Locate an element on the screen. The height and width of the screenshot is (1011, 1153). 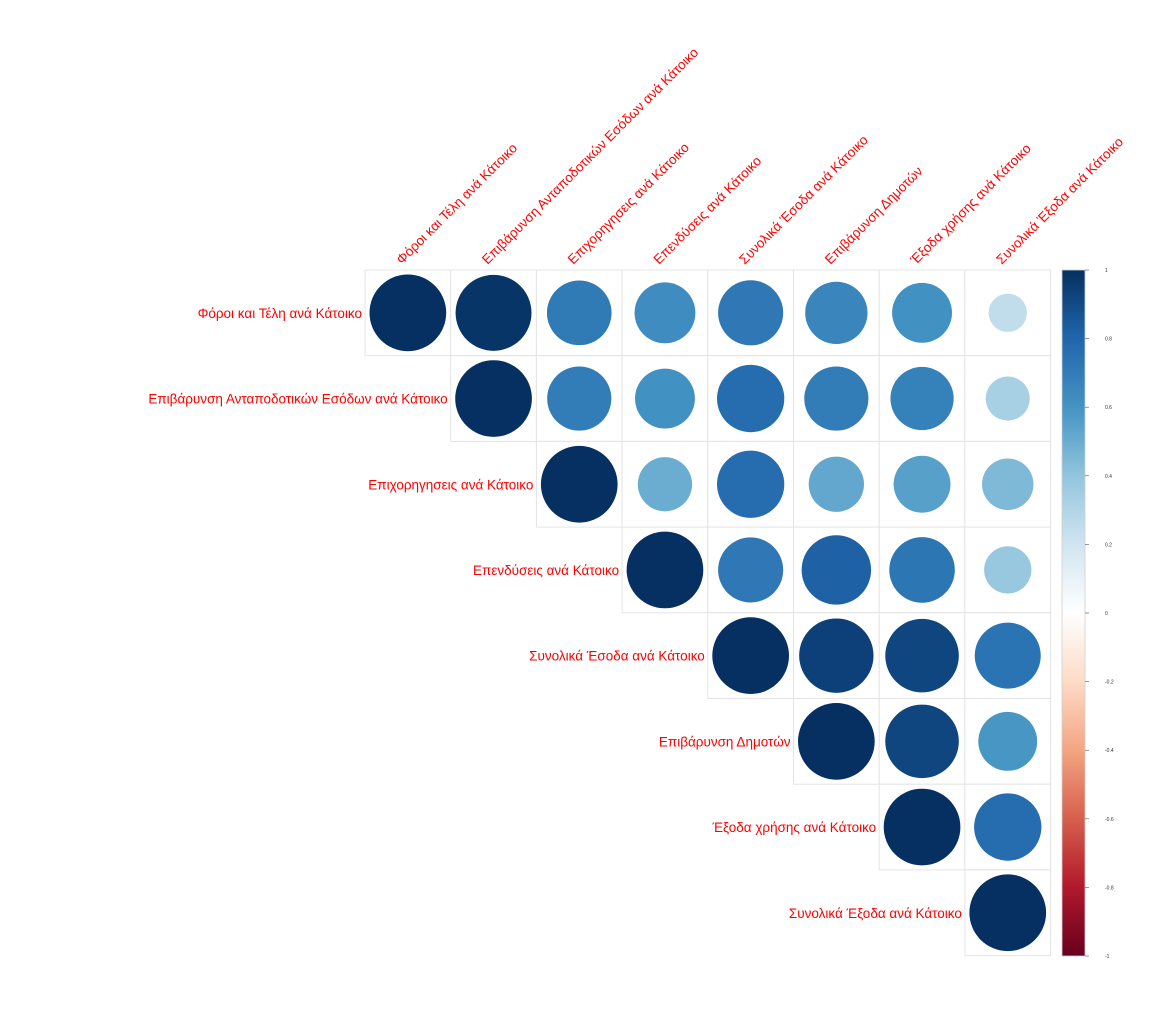
colorbar-tick-label: -0.8 is located at coordinates (1109, 888).